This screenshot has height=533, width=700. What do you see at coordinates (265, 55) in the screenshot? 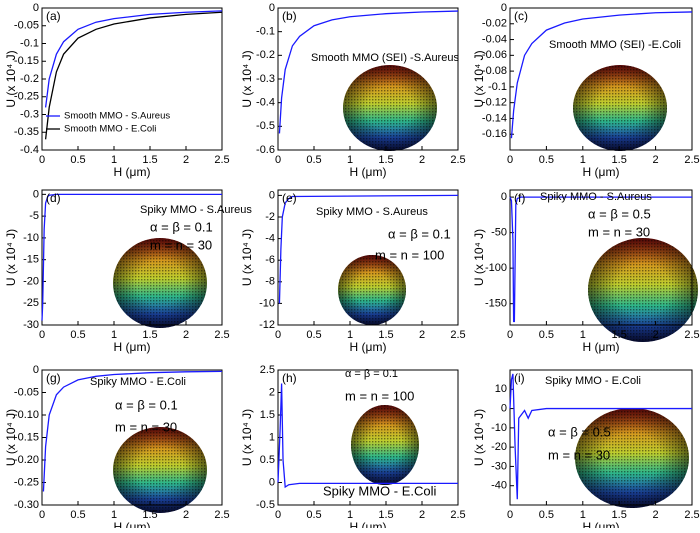
I see `y-tick-label: -0.2` at bounding box center [265, 55].